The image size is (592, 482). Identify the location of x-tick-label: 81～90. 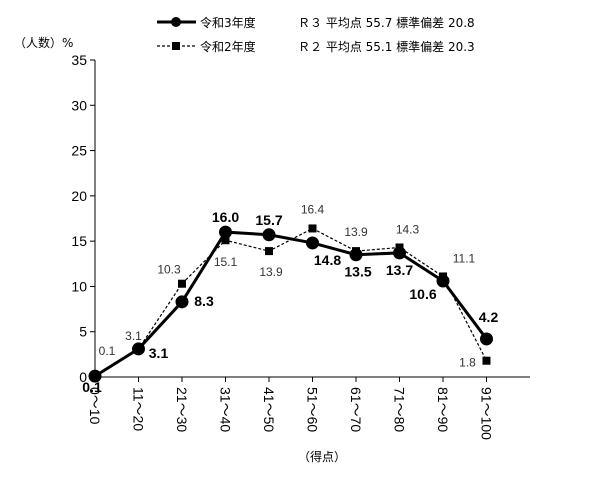
(443, 409).